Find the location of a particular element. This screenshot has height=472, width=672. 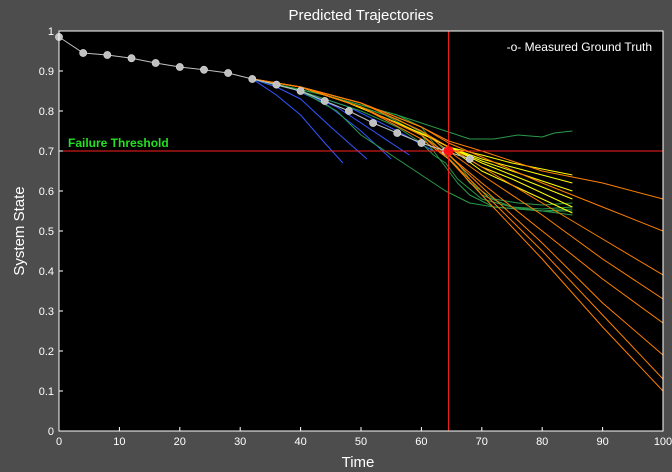

x-tick-label-90: 90 is located at coordinates (602, 442).